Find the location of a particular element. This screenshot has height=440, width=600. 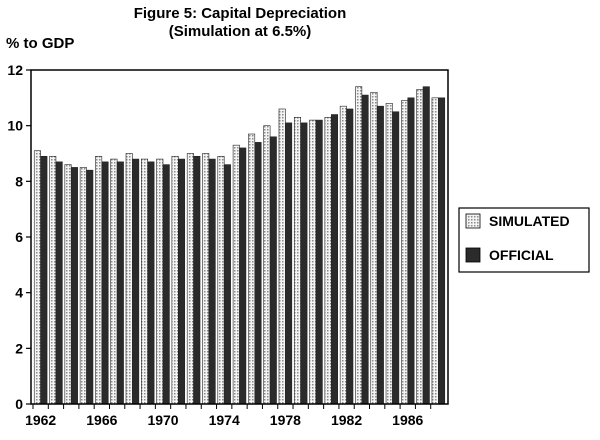

legend-label-official: OFFICIAL is located at coordinates (521, 255).